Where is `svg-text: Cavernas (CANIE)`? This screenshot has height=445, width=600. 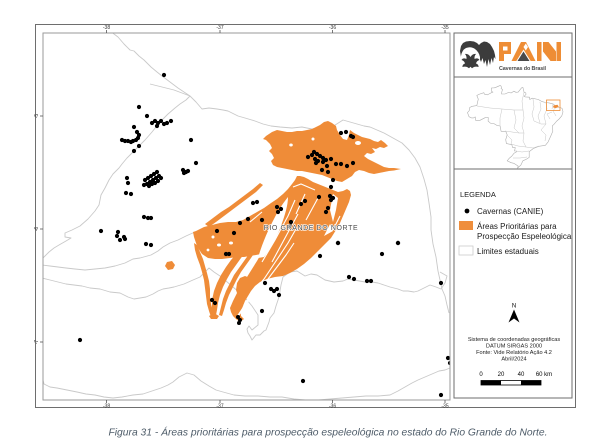 svg-text: Cavernas (CANIE) is located at coordinates (510, 211).